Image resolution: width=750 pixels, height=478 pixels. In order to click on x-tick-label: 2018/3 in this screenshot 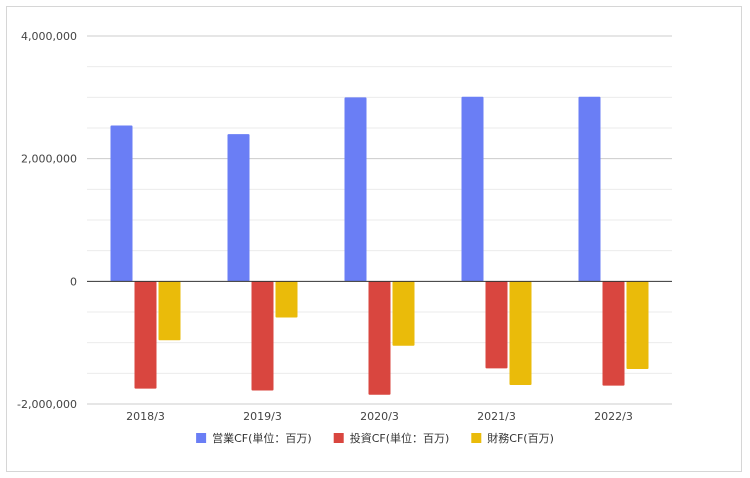, I will do `click(145, 416)`.